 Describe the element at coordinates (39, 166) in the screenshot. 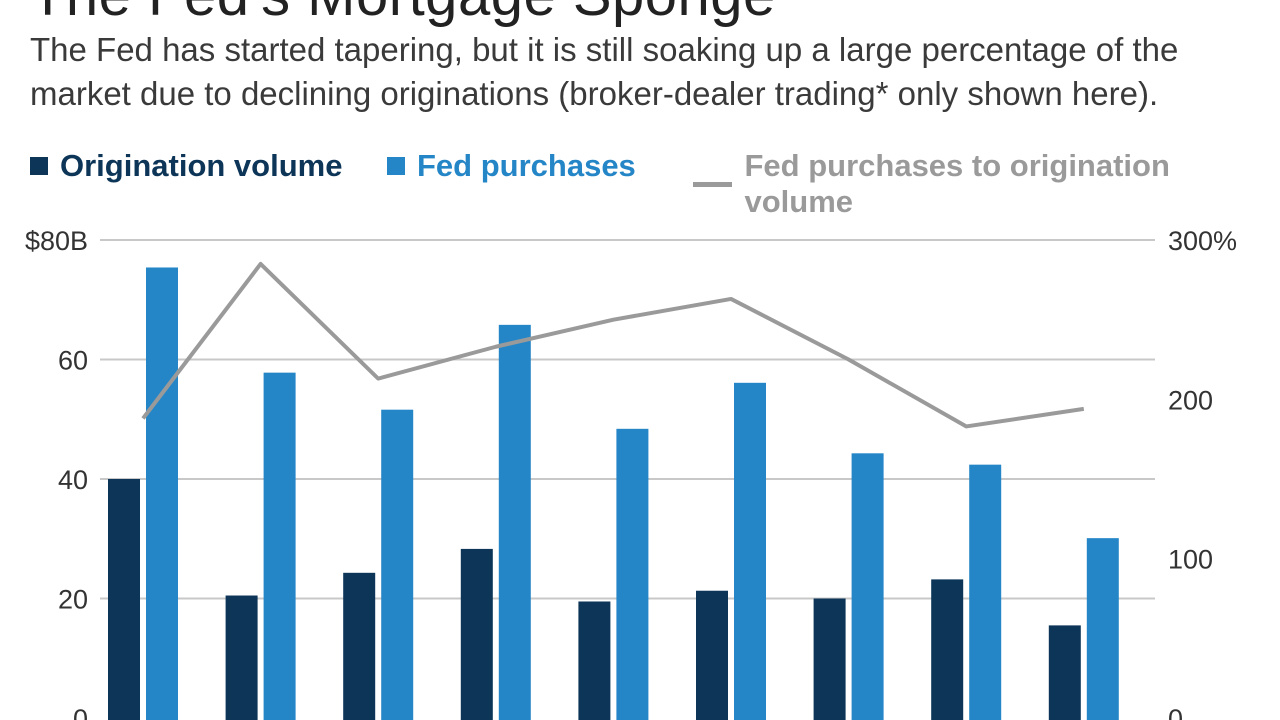

I see `legend-swatch-origination` at that location.